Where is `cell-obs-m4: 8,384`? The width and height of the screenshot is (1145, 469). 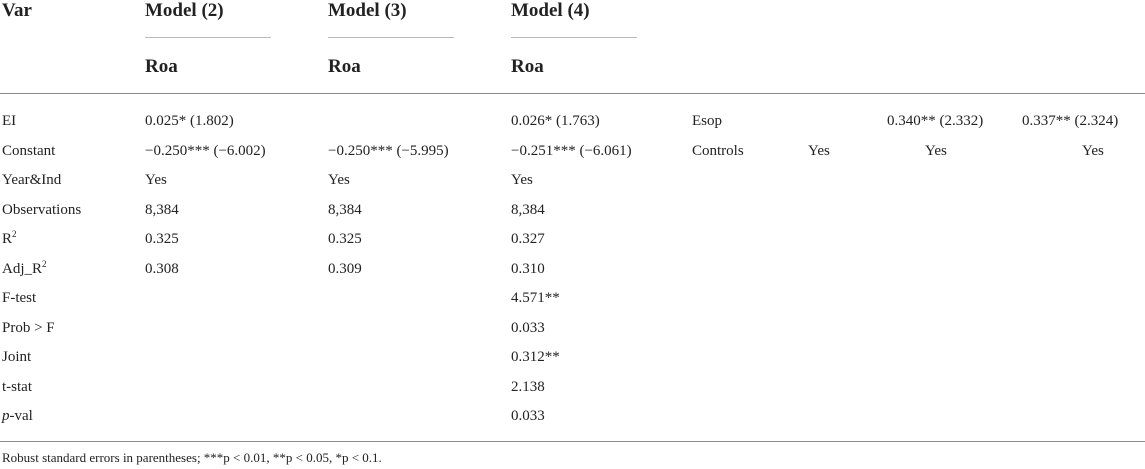
cell-obs-m4: 8,384 is located at coordinates (528, 210).